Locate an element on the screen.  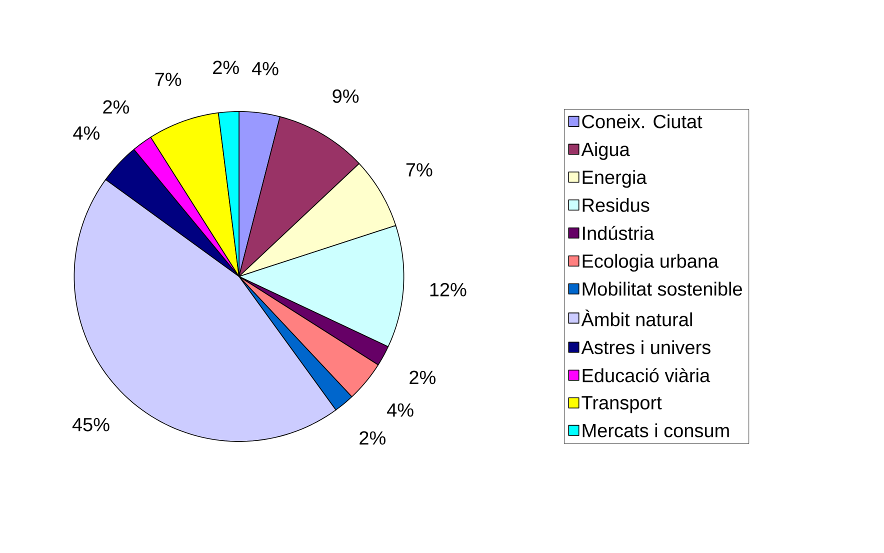
legend-label: Mobilitat sostenible is located at coordinates (662, 289).